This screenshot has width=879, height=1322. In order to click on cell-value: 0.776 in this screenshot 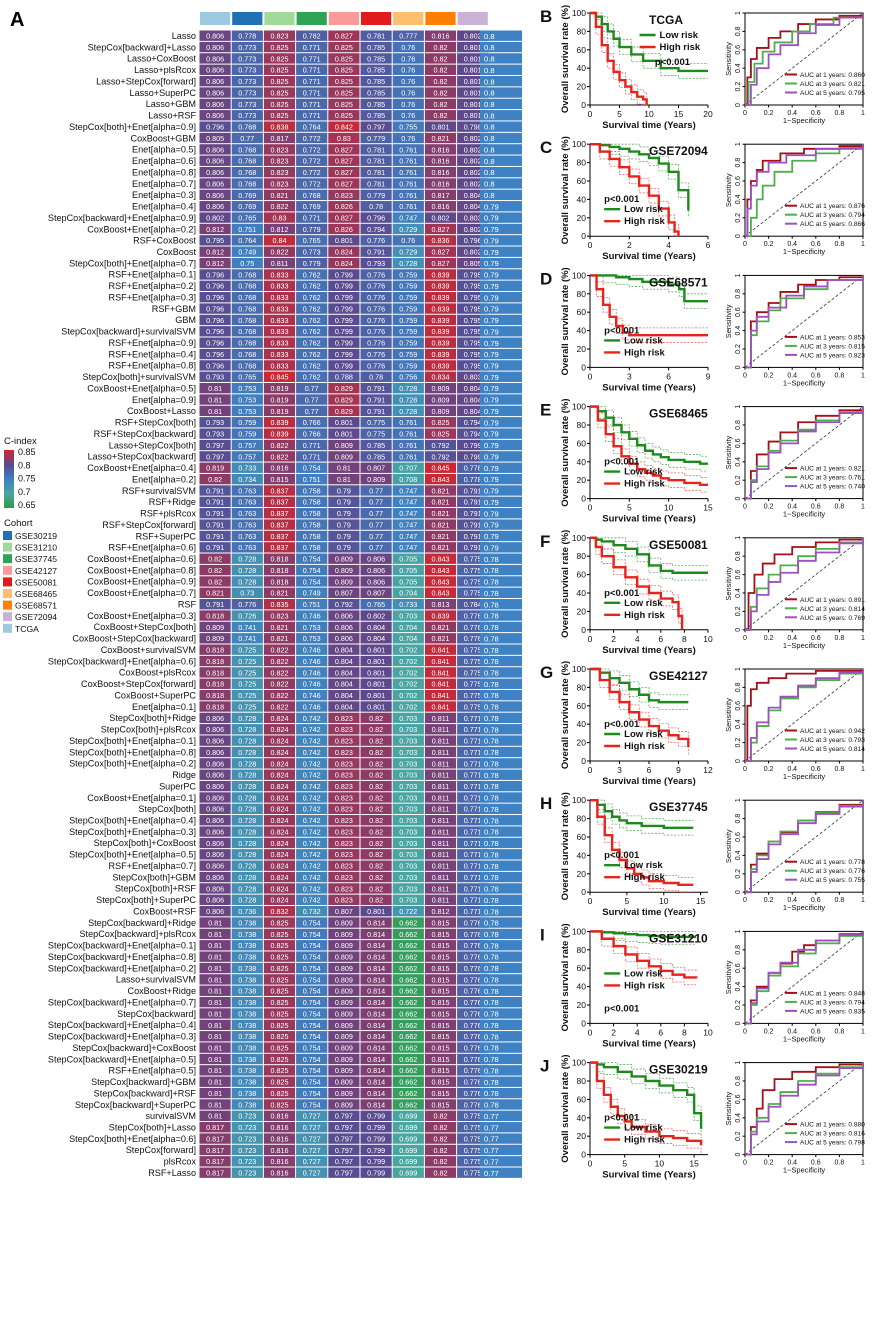, I will do `click(376, 308)`.